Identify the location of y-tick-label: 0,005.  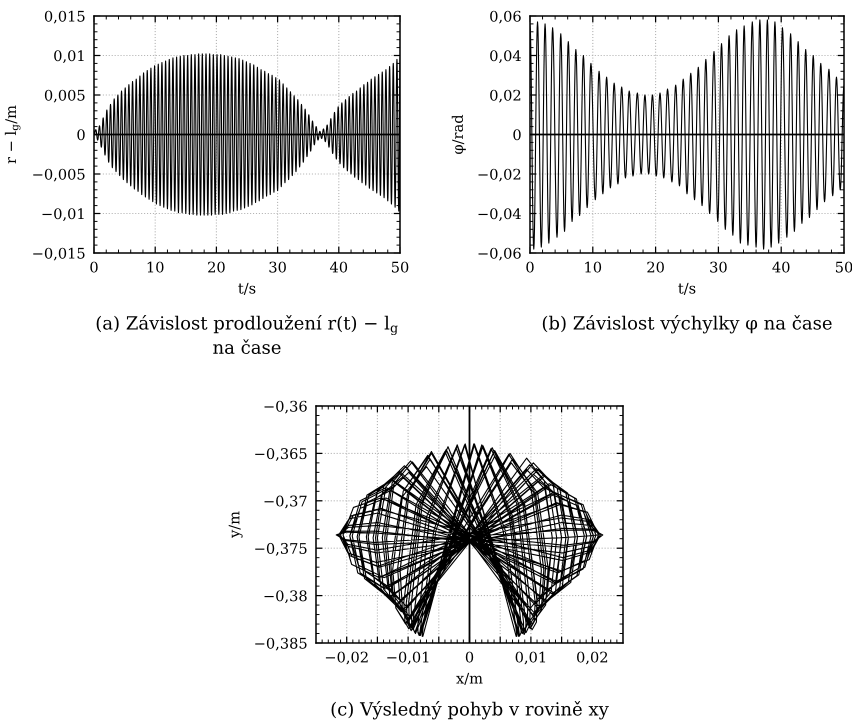
(64, 96).